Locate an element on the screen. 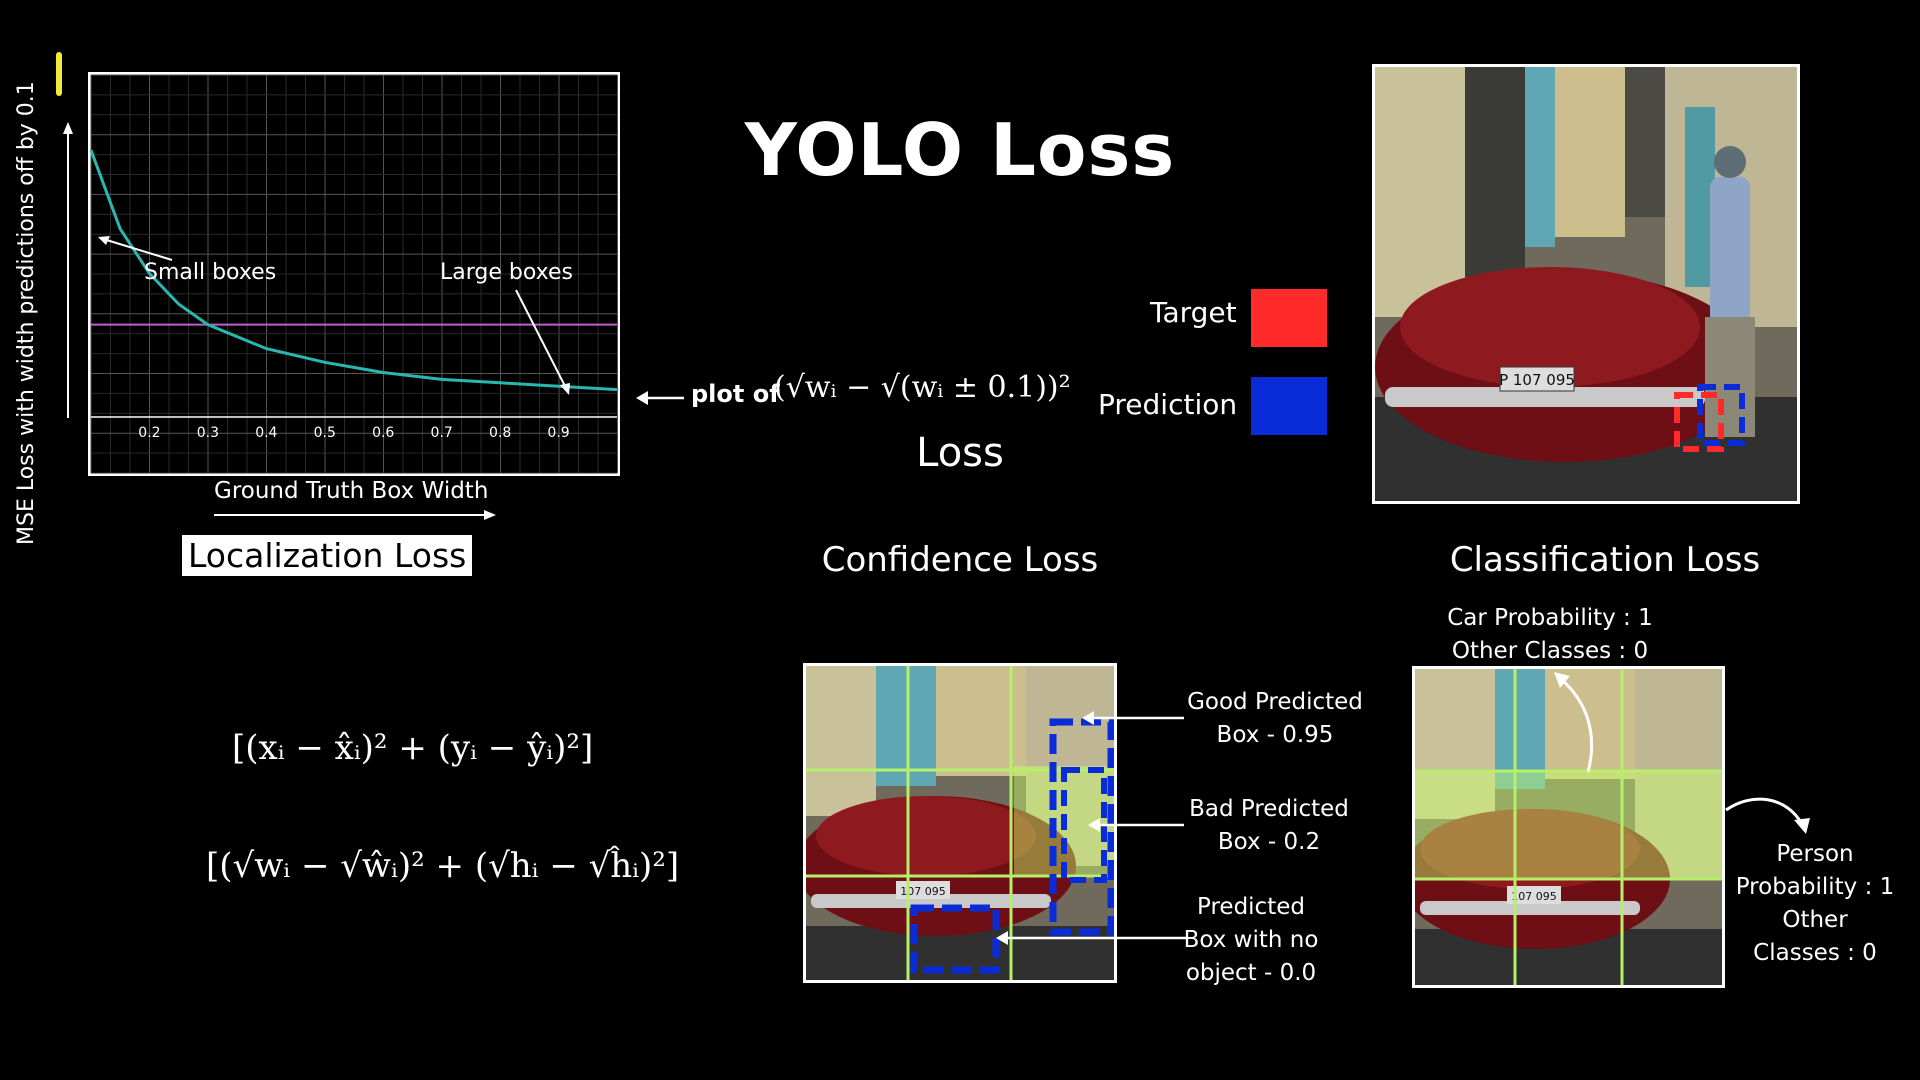 The height and width of the screenshot is (1080, 1920). loss-word: Loss is located at coordinates (960, 453).